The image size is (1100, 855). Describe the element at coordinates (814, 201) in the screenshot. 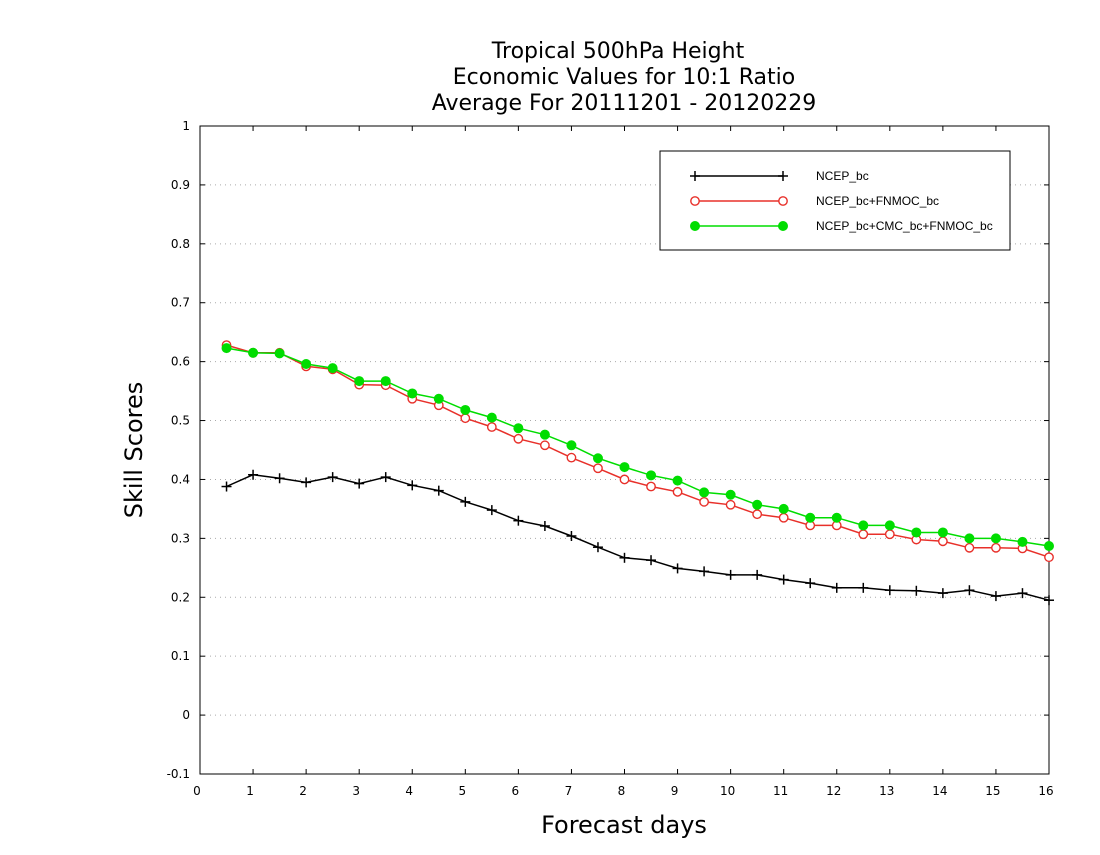

I see `legend-item: NCEP_bc+FNMOC_bc` at that location.